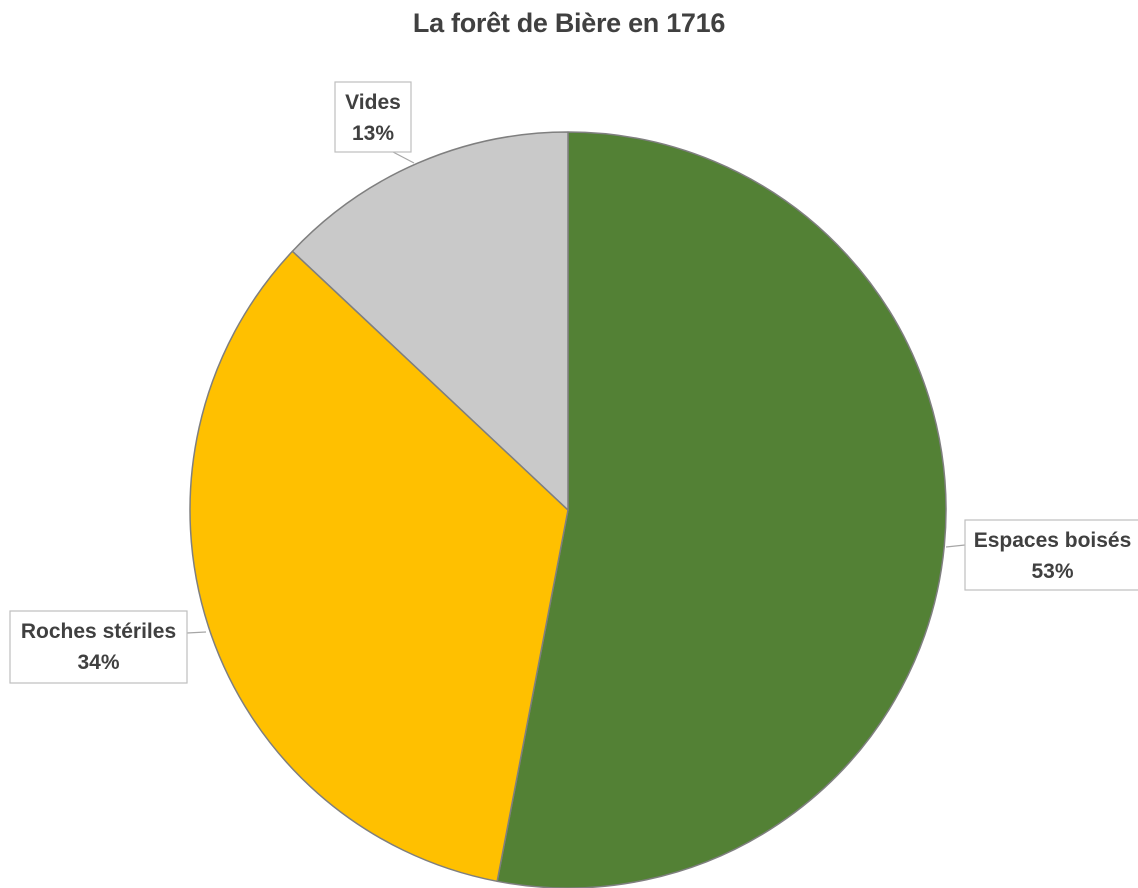 Image resolution: width=1138 pixels, height=888 pixels. I want to click on data-label-2: Roches stériles 34%, so click(108, 647).